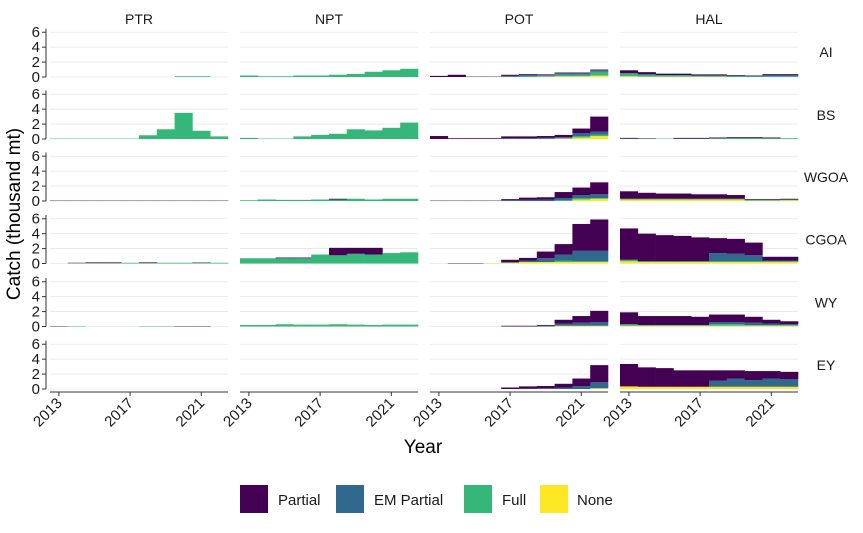 This screenshot has width=863, height=533. I want to click on strip-label-ptr: PTR, so click(139, 19).